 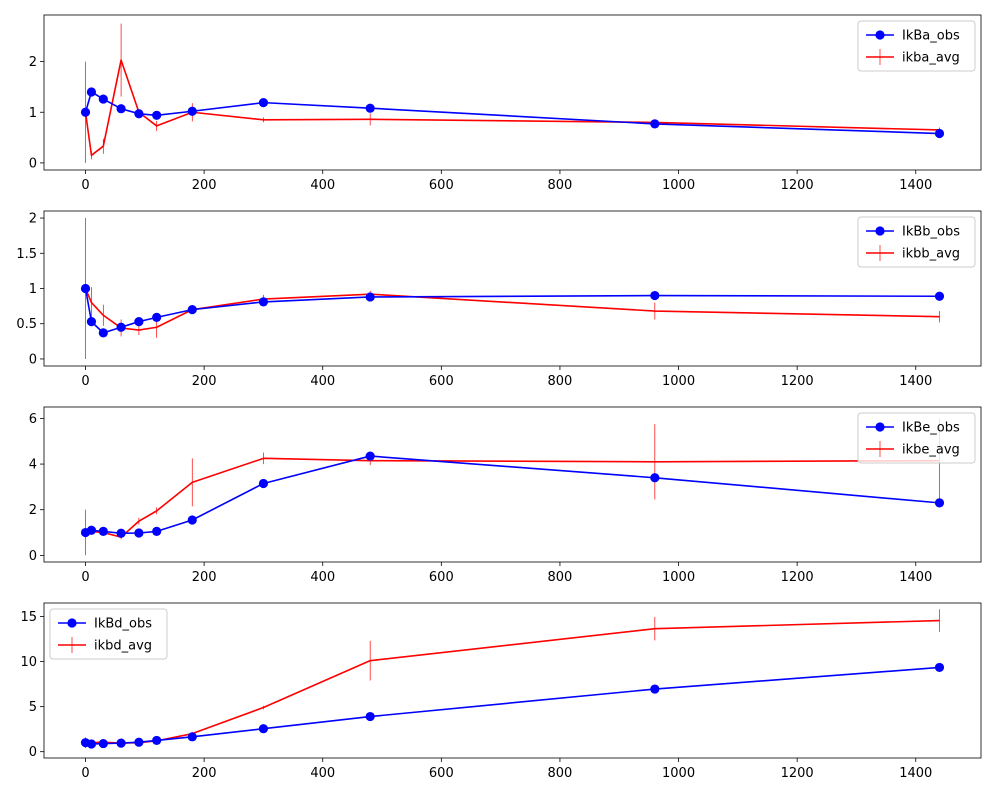 I want to click on y-tick-label: 6, so click(x=33, y=419).